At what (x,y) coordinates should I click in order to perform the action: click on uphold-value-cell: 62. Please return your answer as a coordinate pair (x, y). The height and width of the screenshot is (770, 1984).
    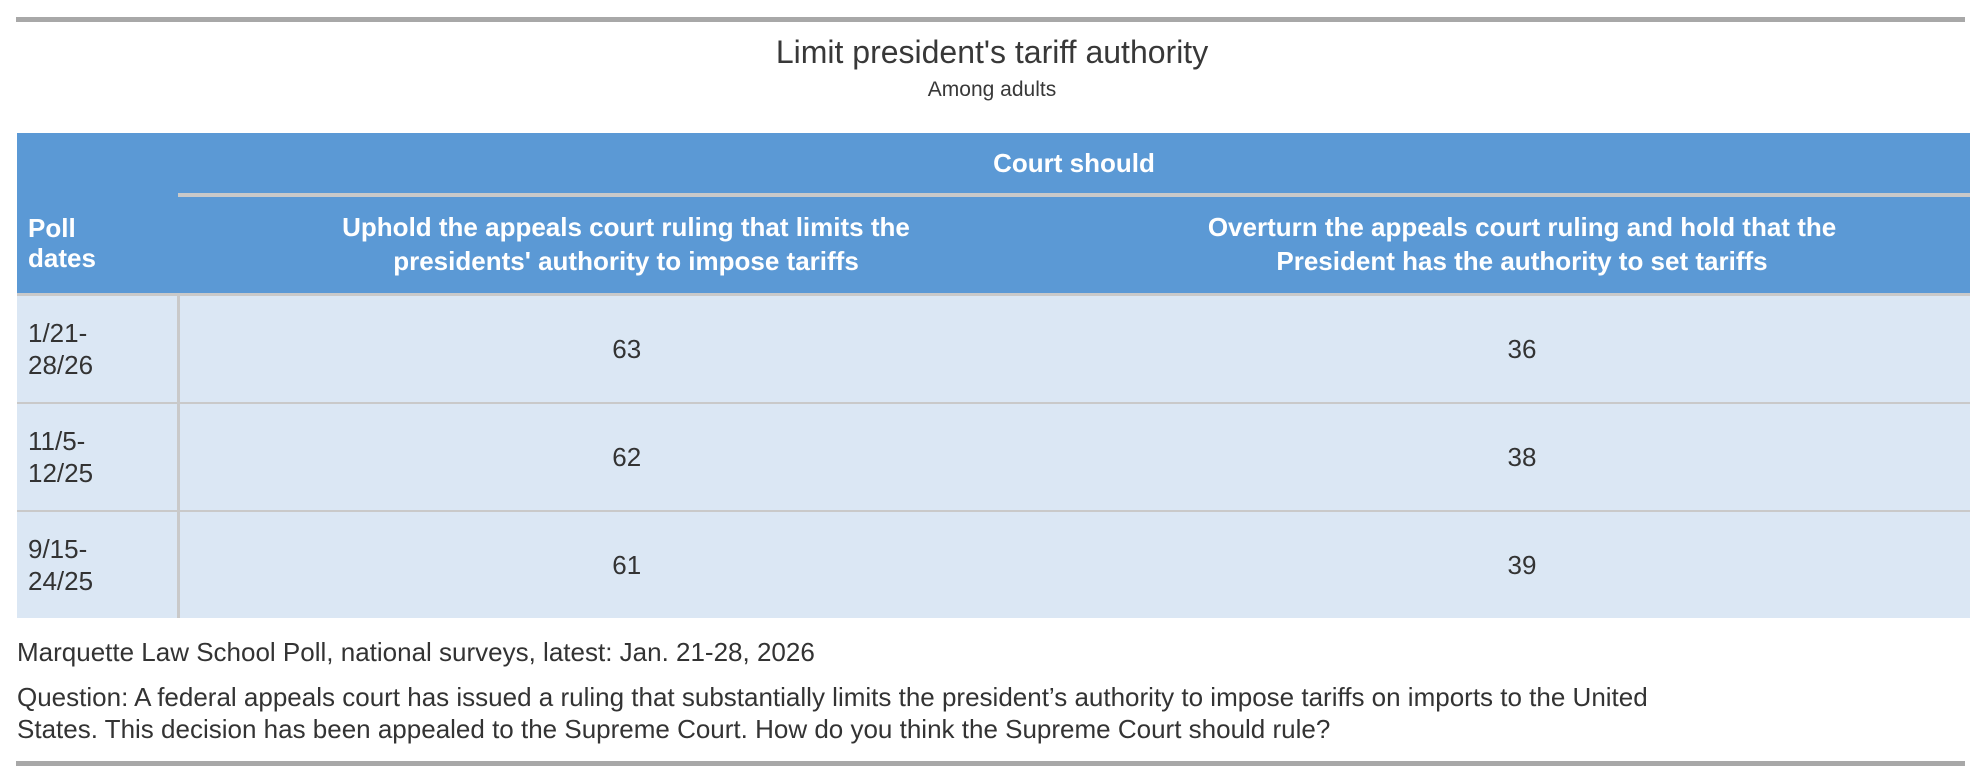
    Looking at the image, I should click on (626, 456).